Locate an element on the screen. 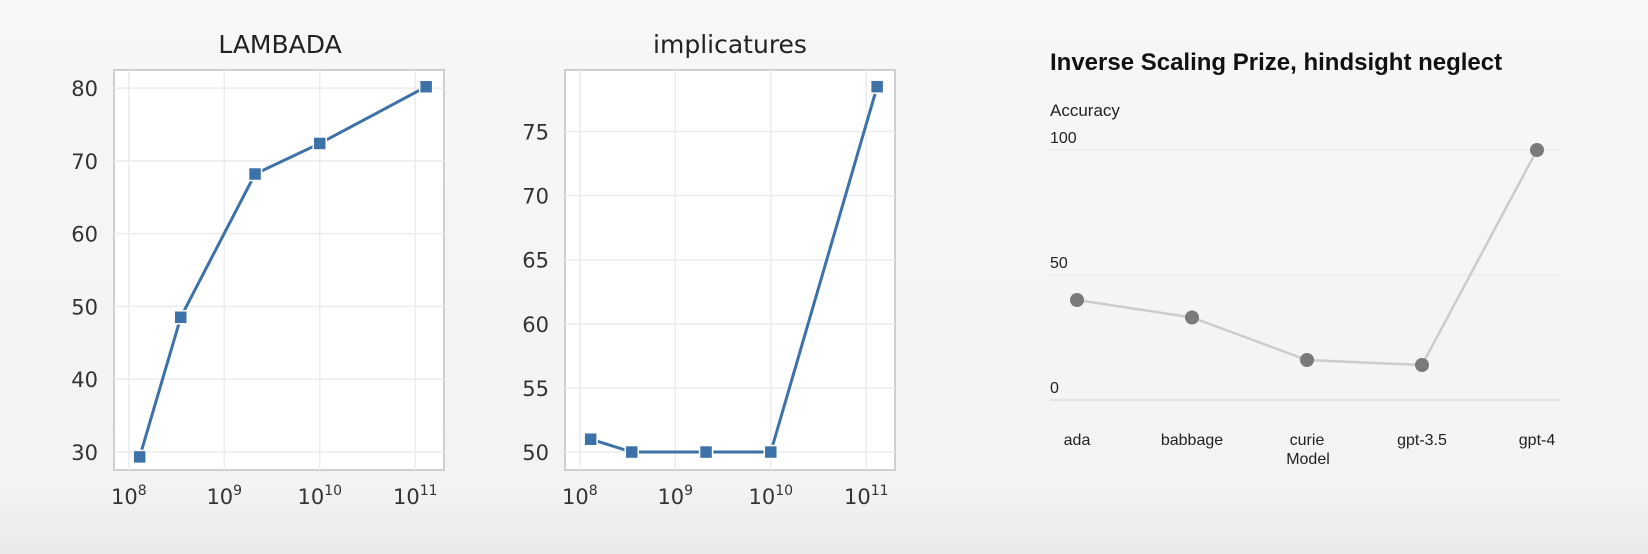 The height and width of the screenshot is (554, 1648). lambada-x-tick-label: 10⁸ is located at coordinates (129, 496).